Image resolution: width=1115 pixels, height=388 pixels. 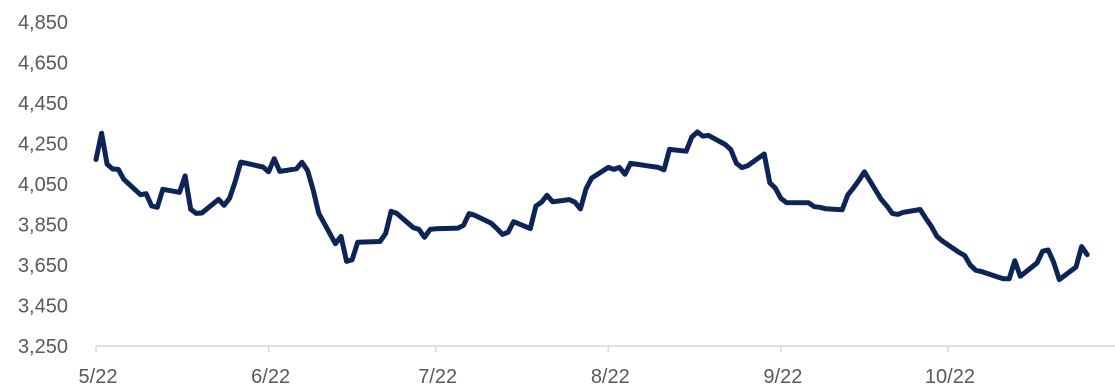 What do you see at coordinates (610, 377) in the screenshot?
I see `x-tick-label: 8/22` at bounding box center [610, 377].